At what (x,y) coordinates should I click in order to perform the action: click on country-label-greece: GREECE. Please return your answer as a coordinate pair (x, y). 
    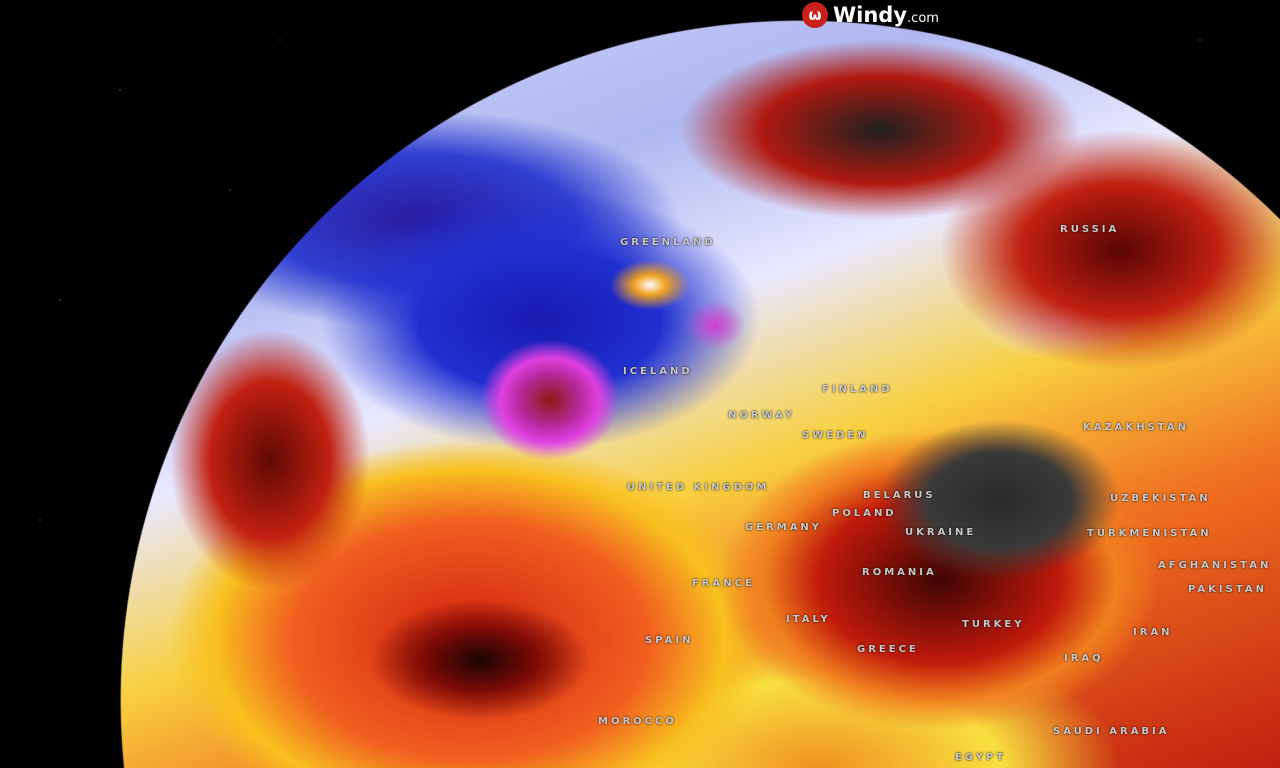
    Looking at the image, I should click on (888, 649).